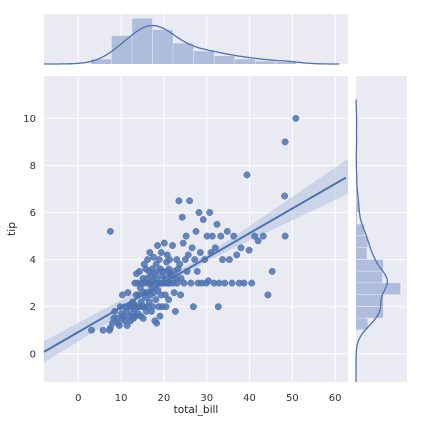 The image size is (421, 429). Describe the element at coordinates (78, 398) in the screenshot. I see `x-tick-label: 0` at that location.